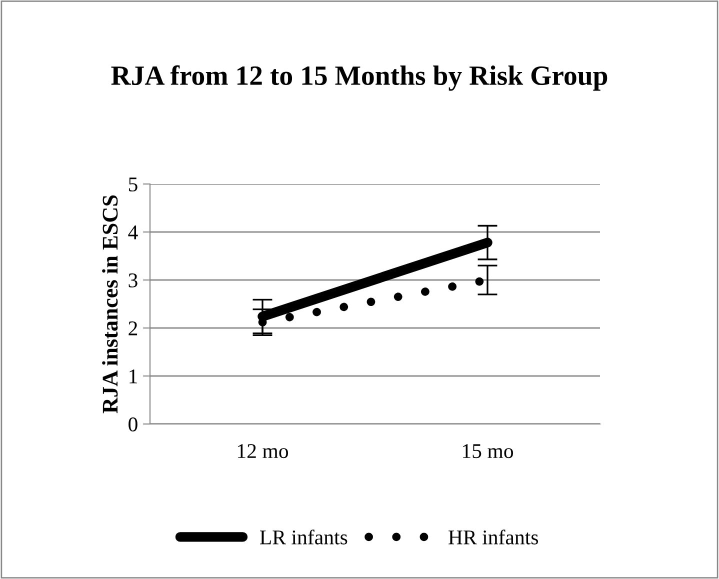  What do you see at coordinates (133, 233) in the screenshot?
I see `y-tick-label: 4` at bounding box center [133, 233].